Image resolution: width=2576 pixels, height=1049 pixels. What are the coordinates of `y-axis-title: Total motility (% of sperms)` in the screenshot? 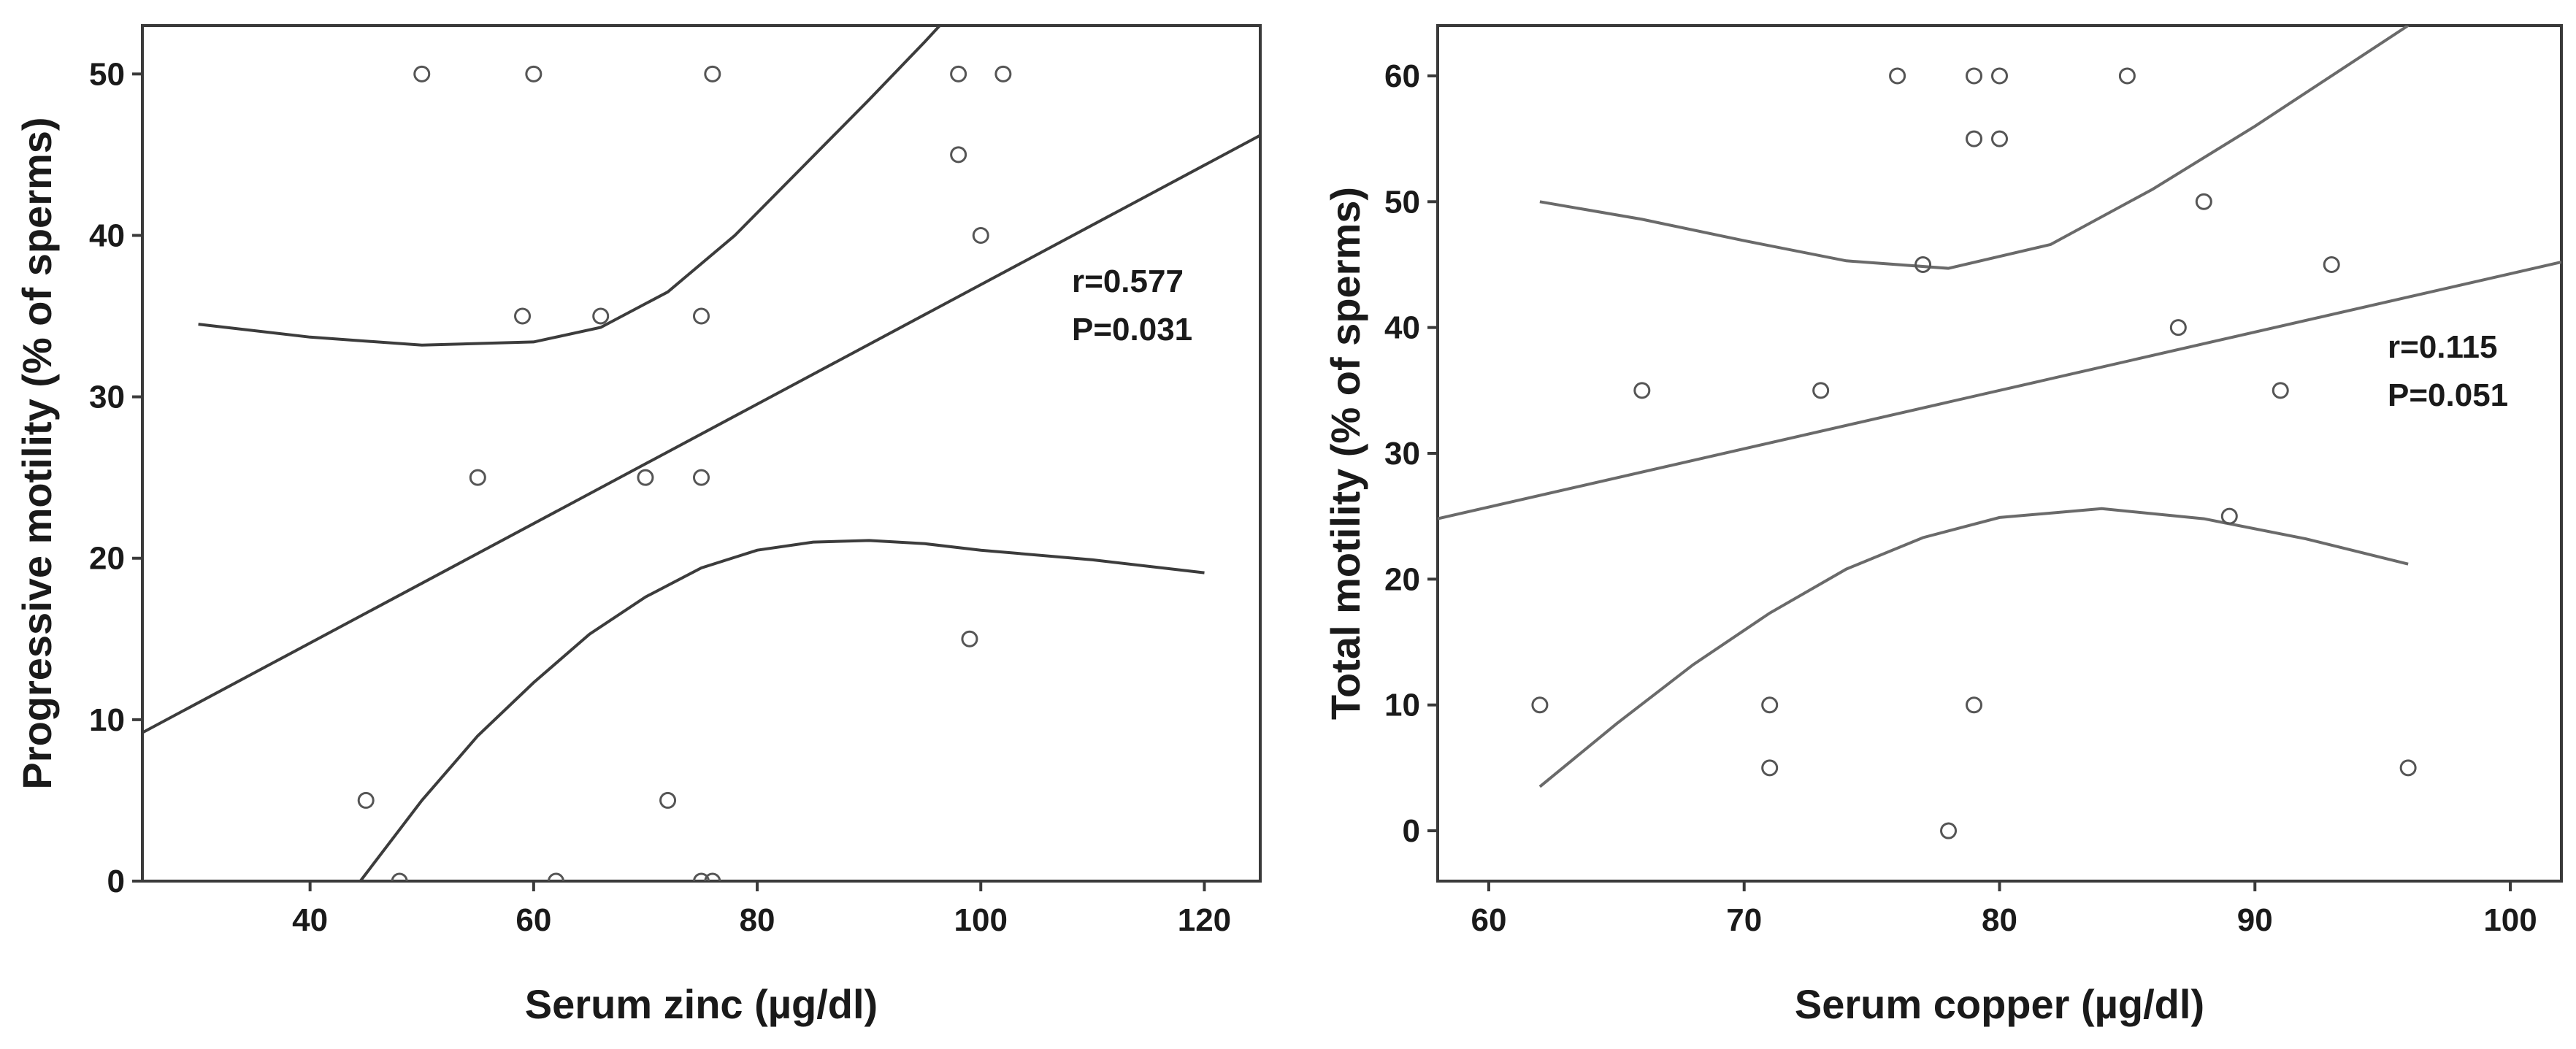 It's located at (1345, 453).